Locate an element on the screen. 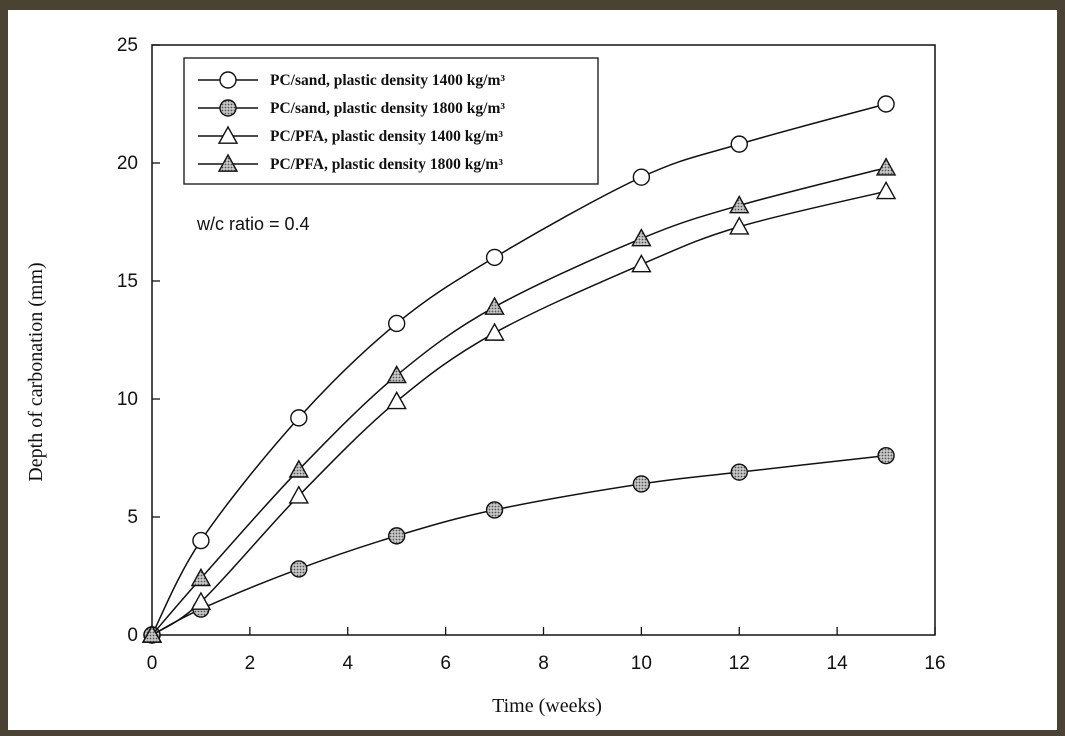 The width and height of the screenshot is (1065, 736). y-tick-label: 25 is located at coordinates (127, 45).